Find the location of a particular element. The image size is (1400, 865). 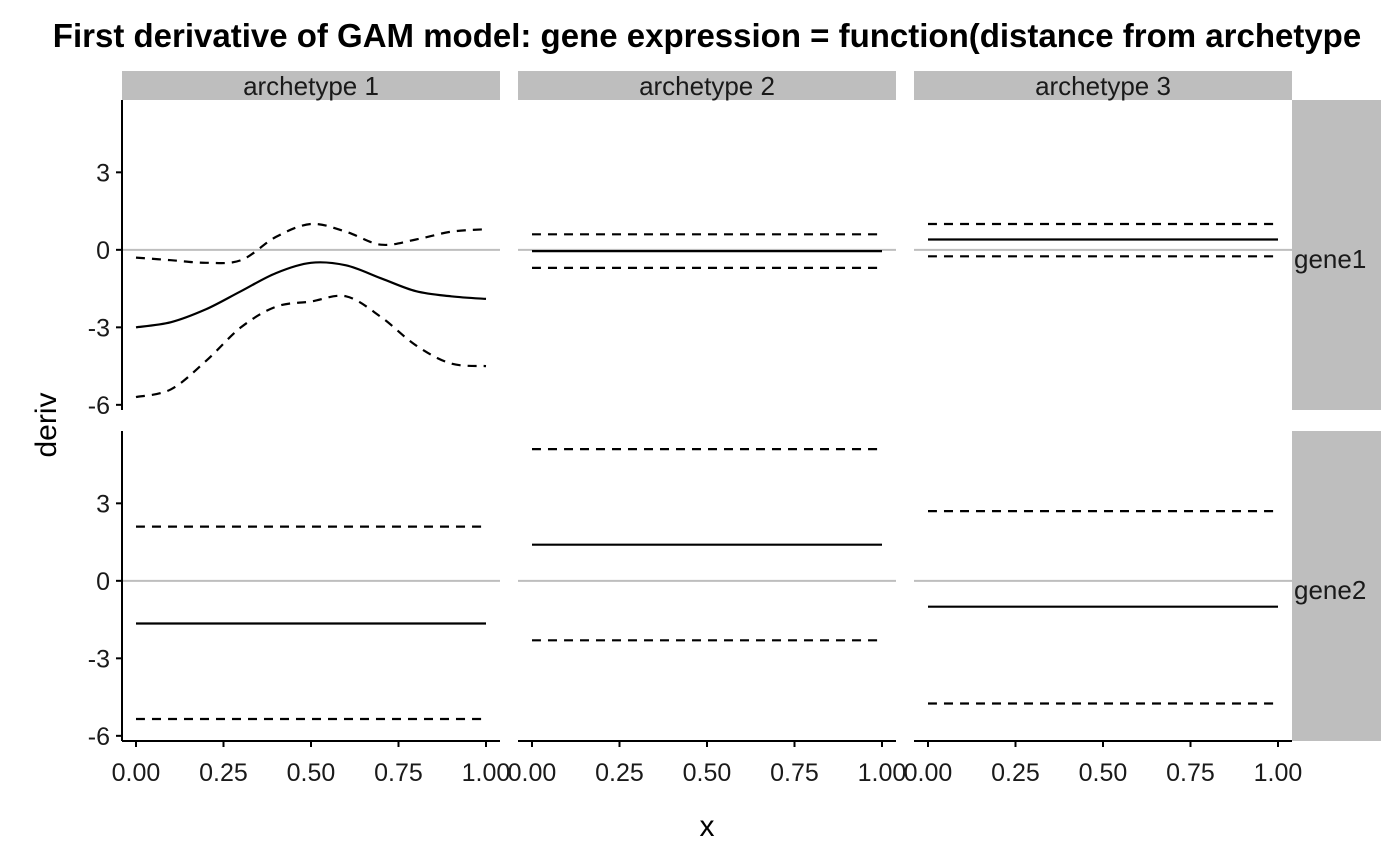

column-strip-label-2: archetype 2 is located at coordinates (707, 86).